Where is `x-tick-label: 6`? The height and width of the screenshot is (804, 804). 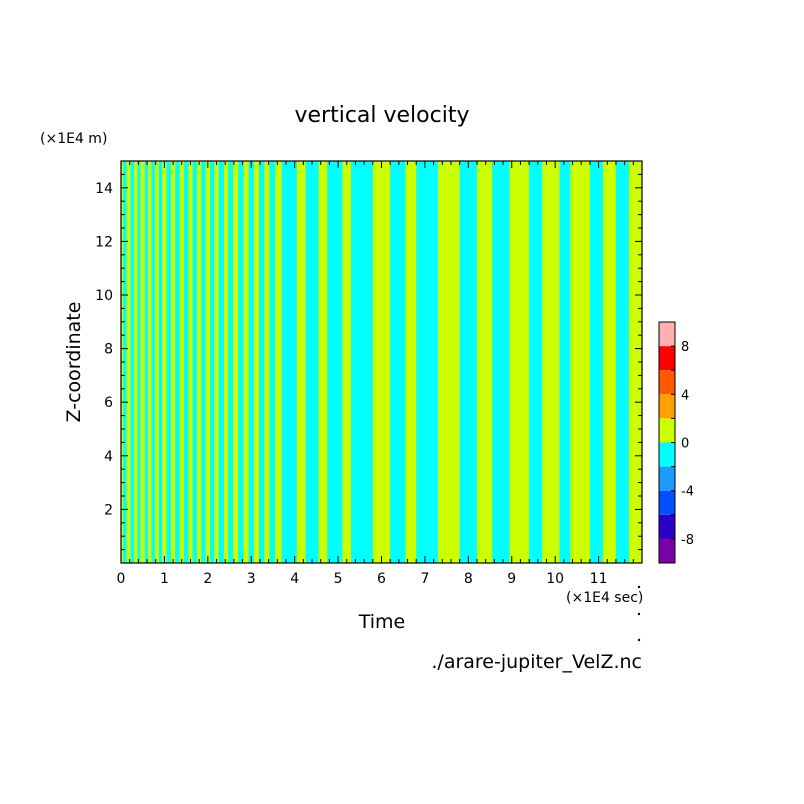 x-tick-label: 6 is located at coordinates (381, 579).